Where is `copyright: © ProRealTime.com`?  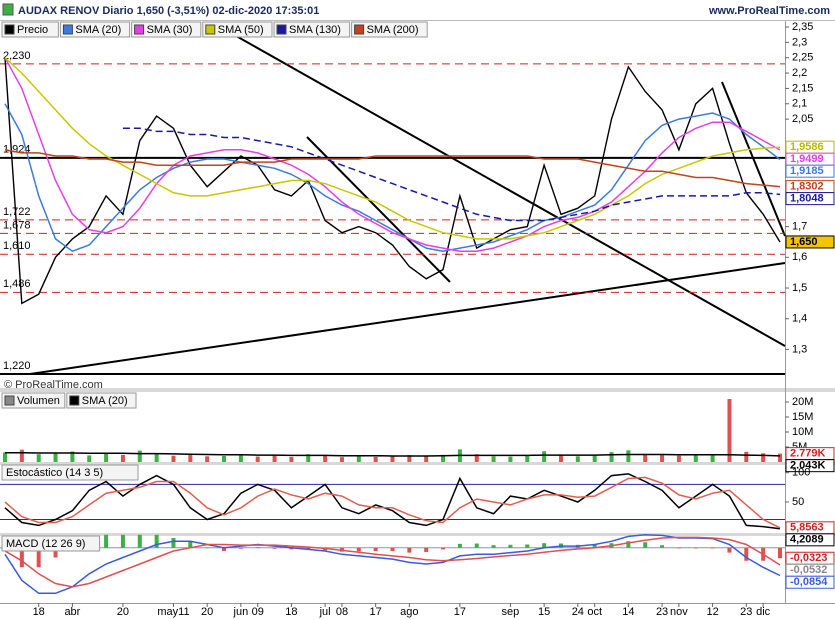 copyright: © ProRealTime.com is located at coordinates (53, 385).